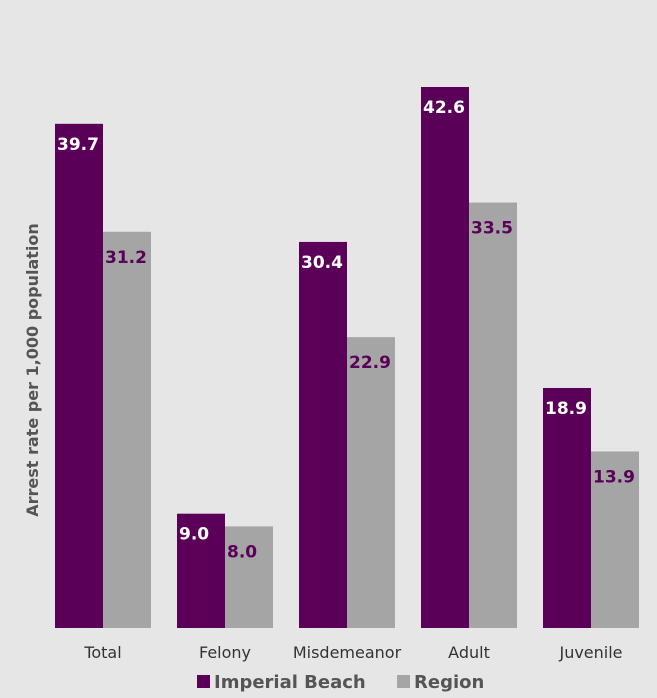 Image resolution: width=657 pixels, height=698 pixels. What do you see at coordinates (449, 682) in the screenshot?
I see `legend-label-region: Region` at bounding box center [449, 682].